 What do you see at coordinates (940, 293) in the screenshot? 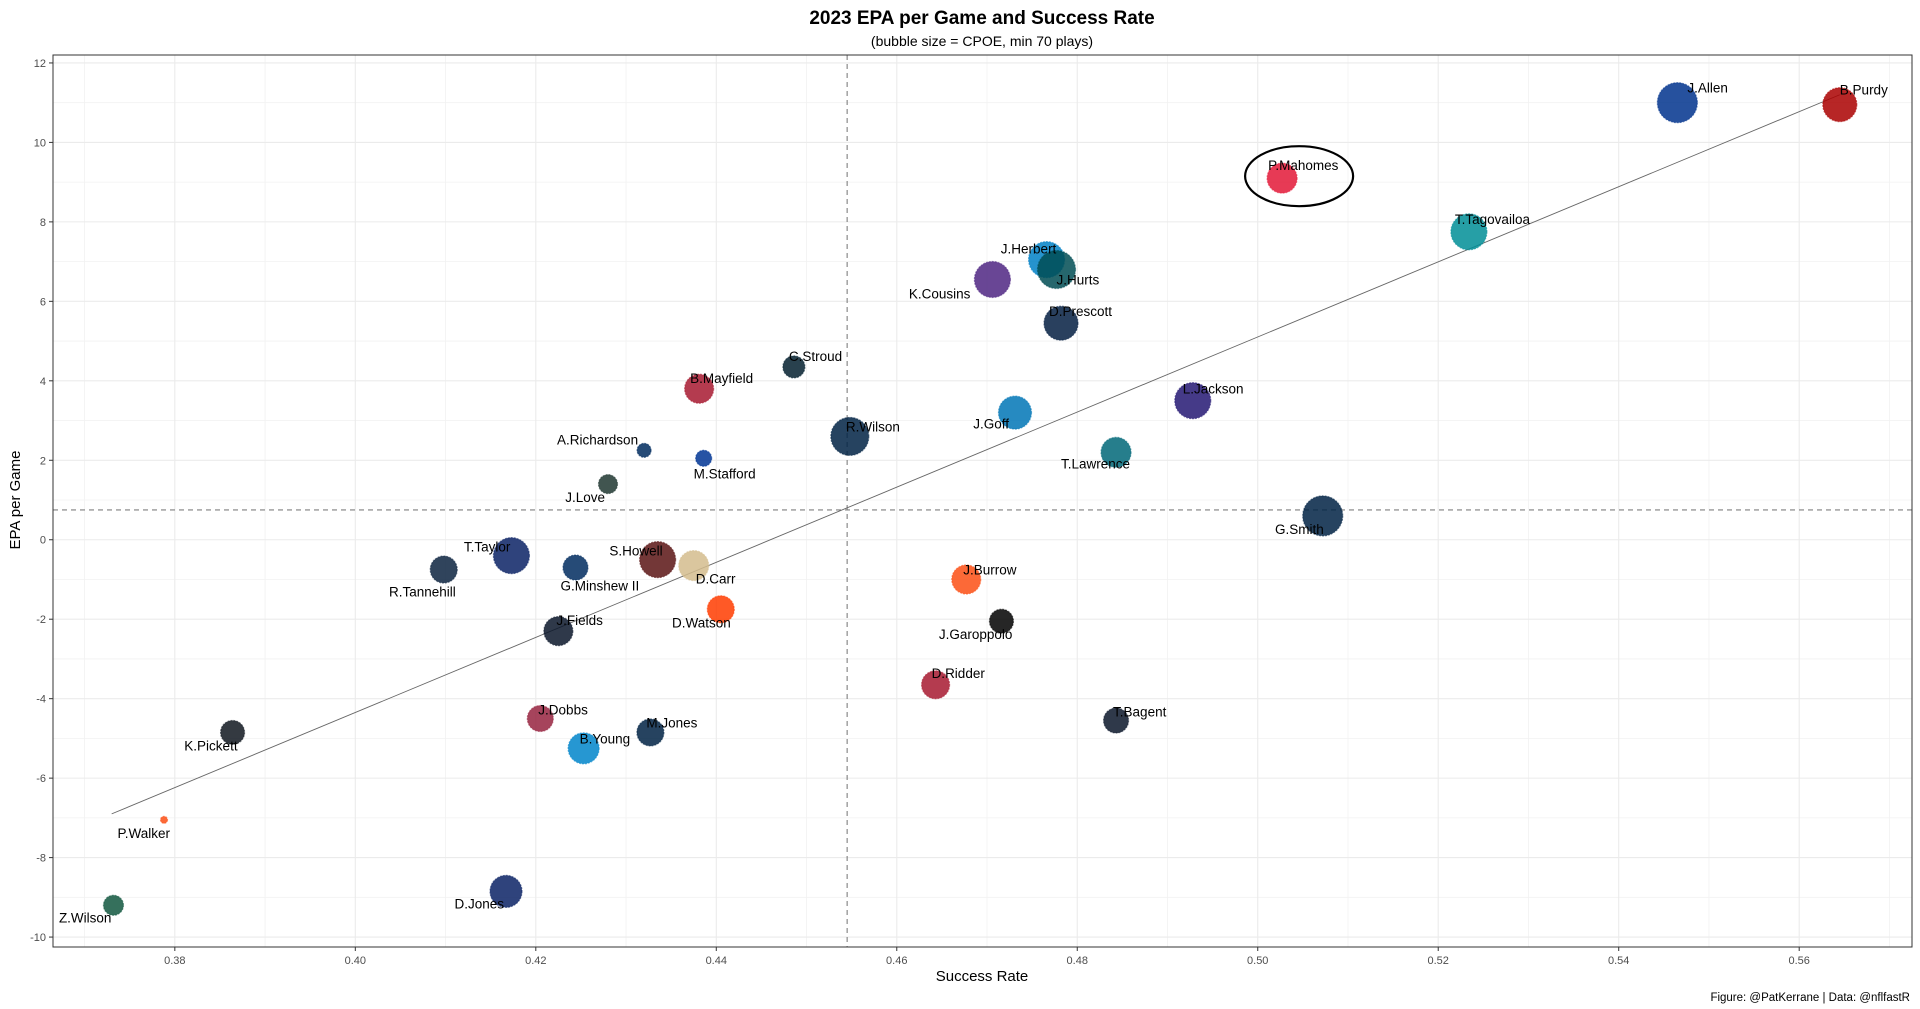
I see `label-k-cousins: K.Cousins` at bounding box center [940, 293].